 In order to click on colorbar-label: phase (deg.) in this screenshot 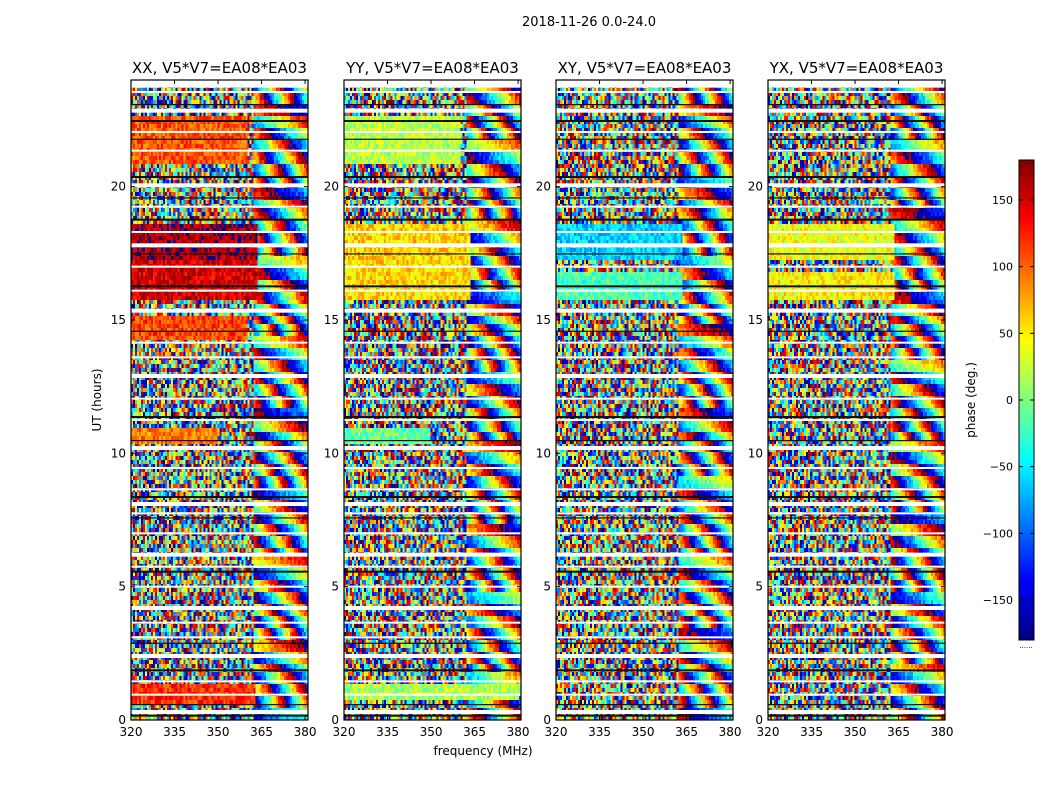, I will do `click(971, 400)`.